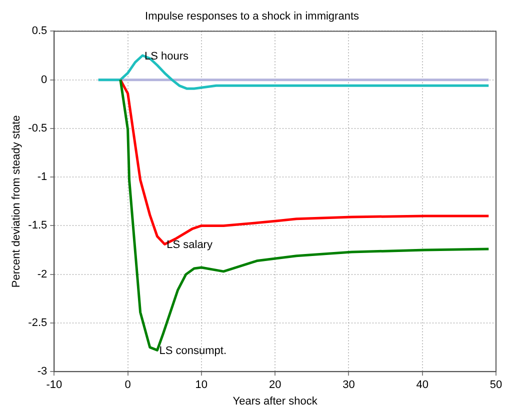  I want to click on annotation: LS consumpt., so click(193, 351).